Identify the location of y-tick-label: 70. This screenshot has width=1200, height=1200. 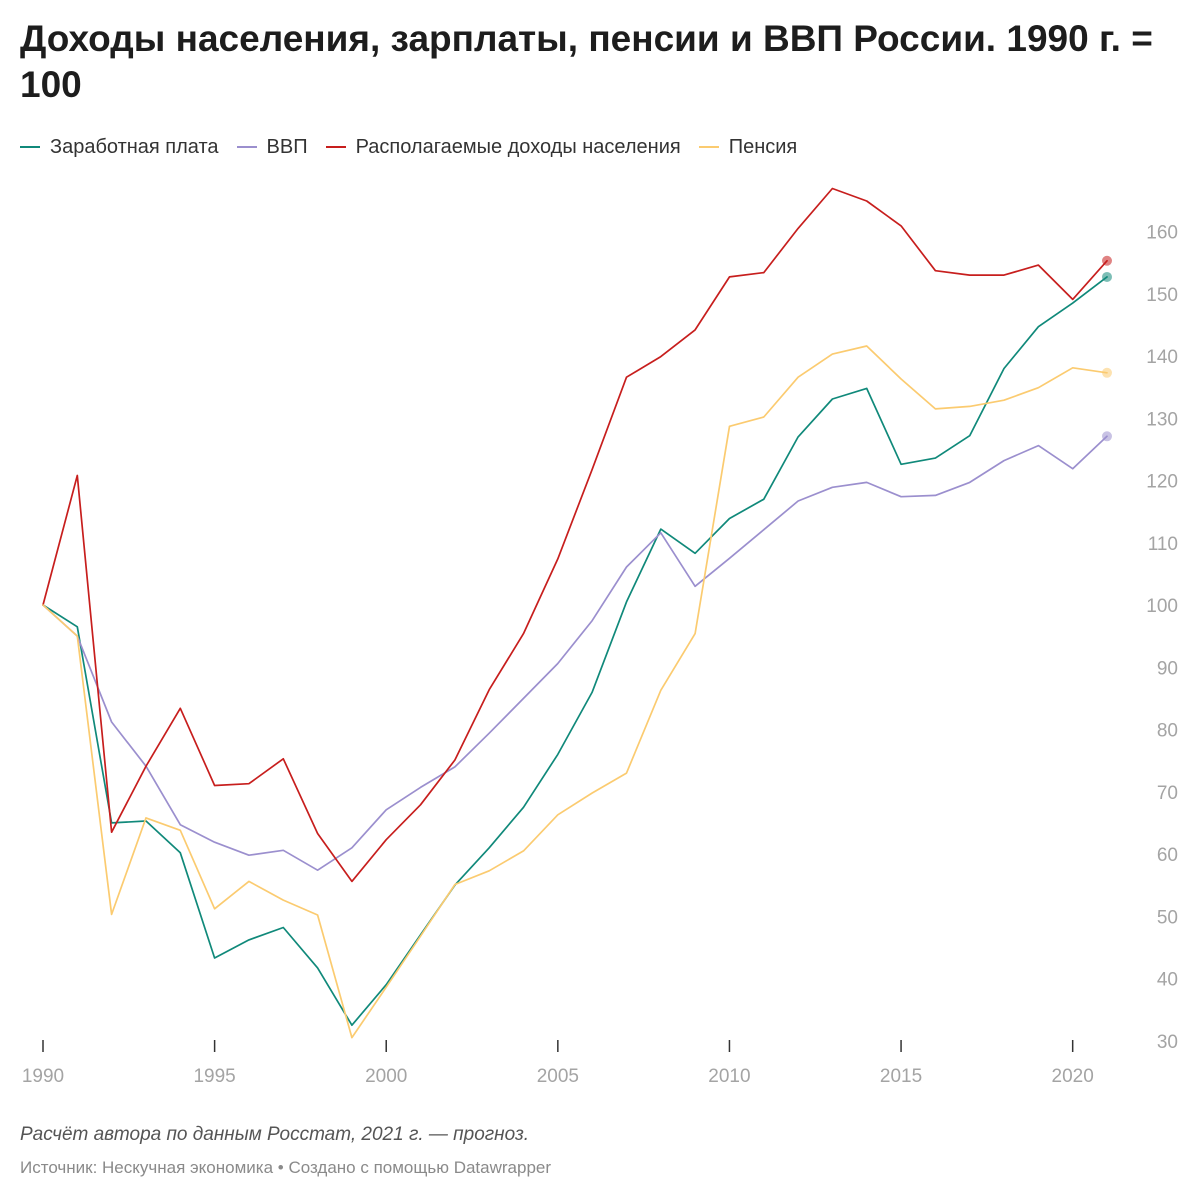
(1167, 793).